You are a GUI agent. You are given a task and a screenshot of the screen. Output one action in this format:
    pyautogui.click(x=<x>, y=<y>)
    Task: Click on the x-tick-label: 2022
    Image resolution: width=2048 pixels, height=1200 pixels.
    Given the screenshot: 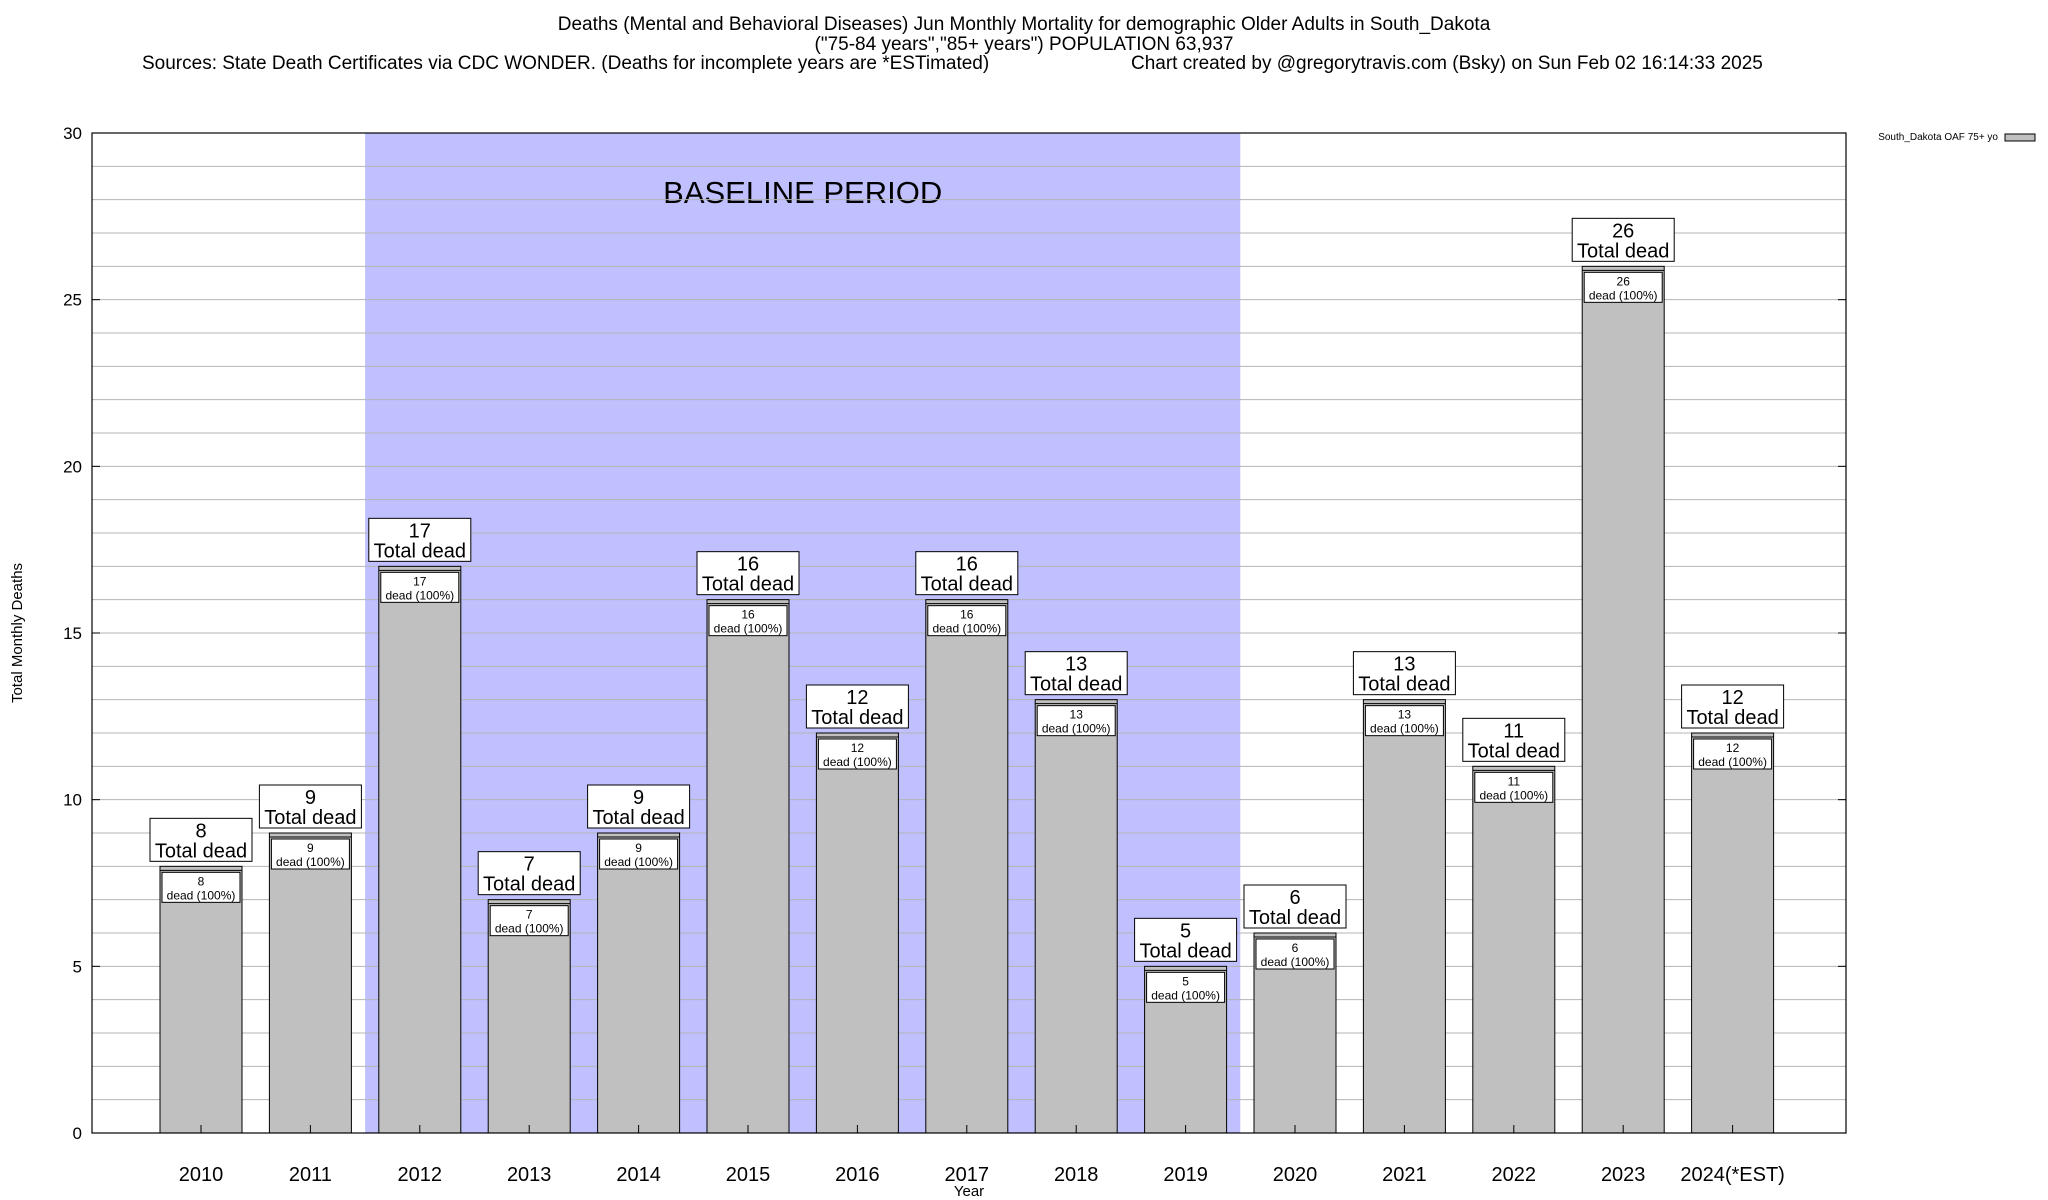 What is the action you would take?
    pyautogui.click(x=1514, y=1175)
    